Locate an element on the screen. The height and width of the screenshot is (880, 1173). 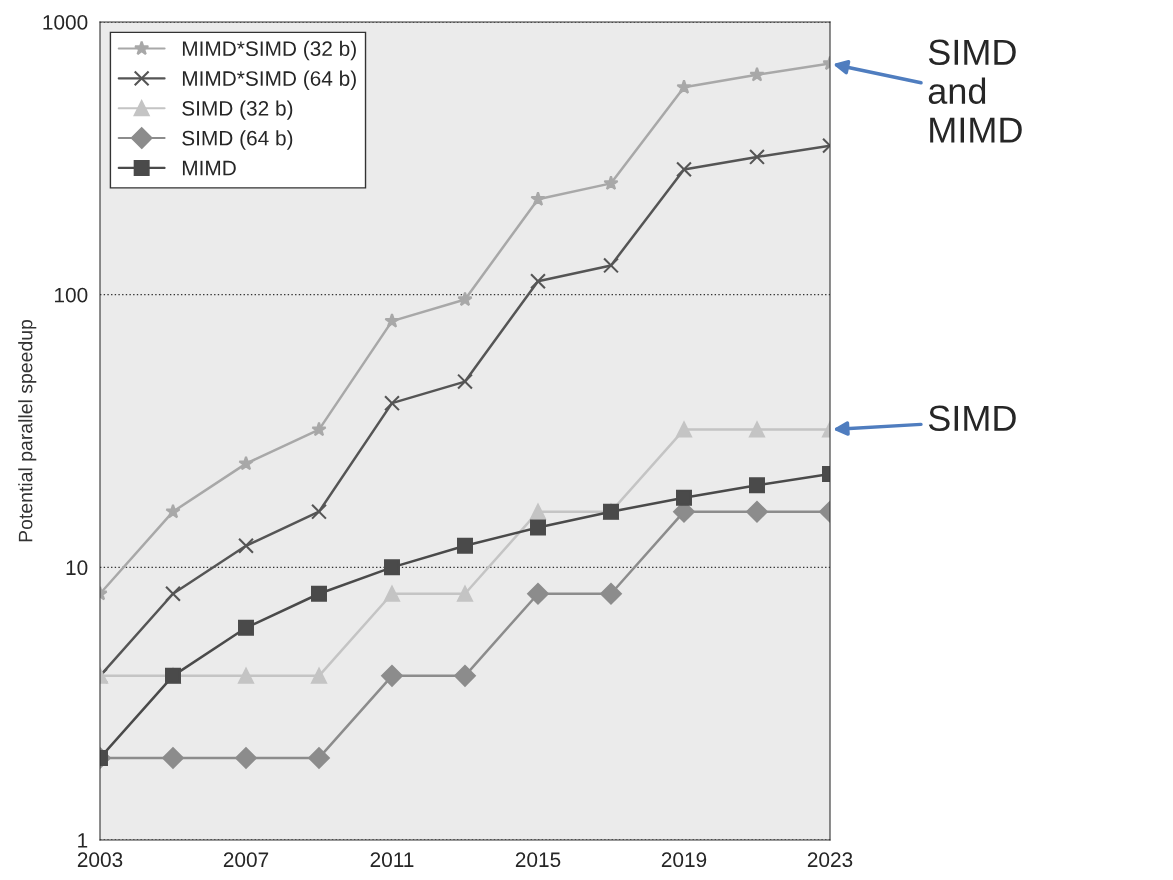
annotation: SIMD and MIMD is located at coordinates (975, 91).